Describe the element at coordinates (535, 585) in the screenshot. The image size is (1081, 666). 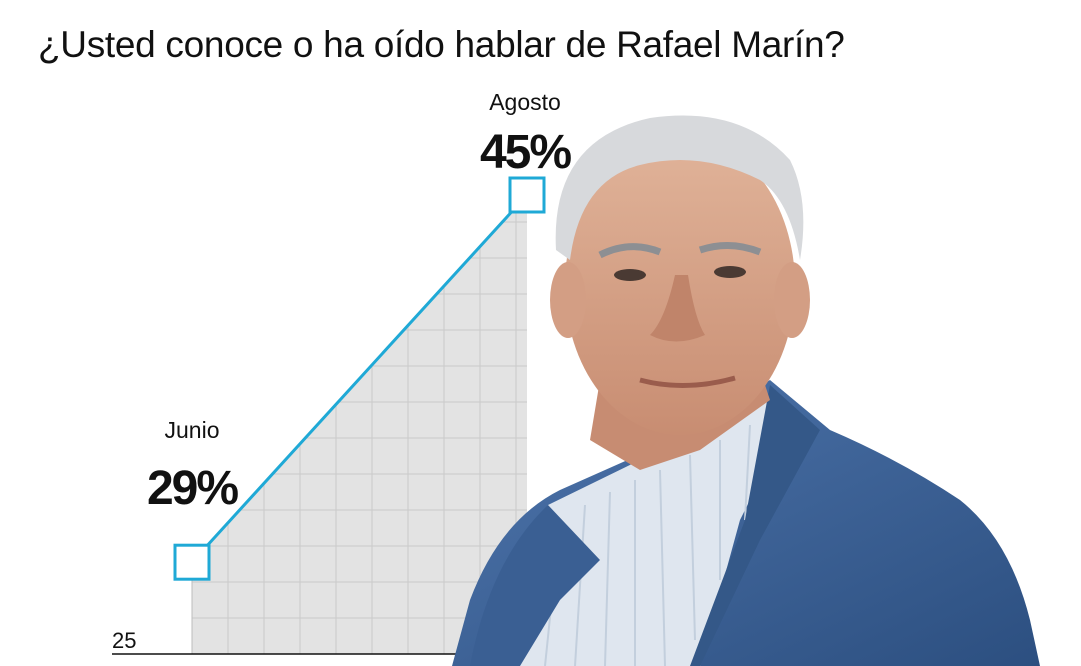
I see `portrait-lapel-left` at that location.